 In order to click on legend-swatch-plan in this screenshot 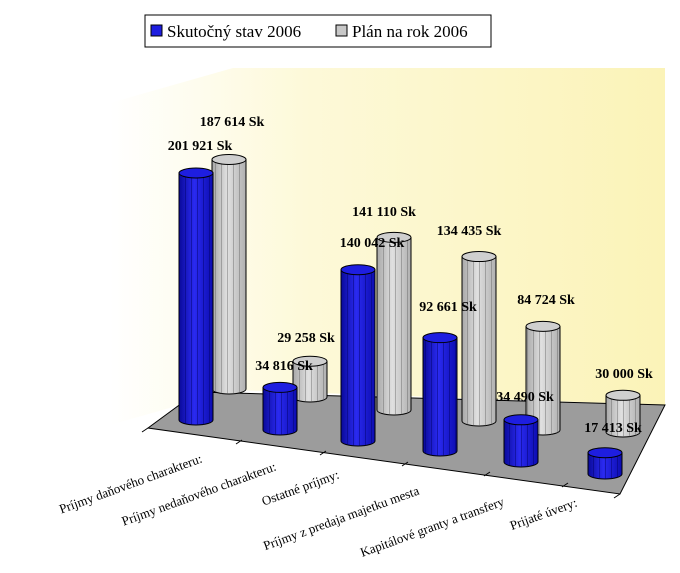, I will do `click(341, 30)`.